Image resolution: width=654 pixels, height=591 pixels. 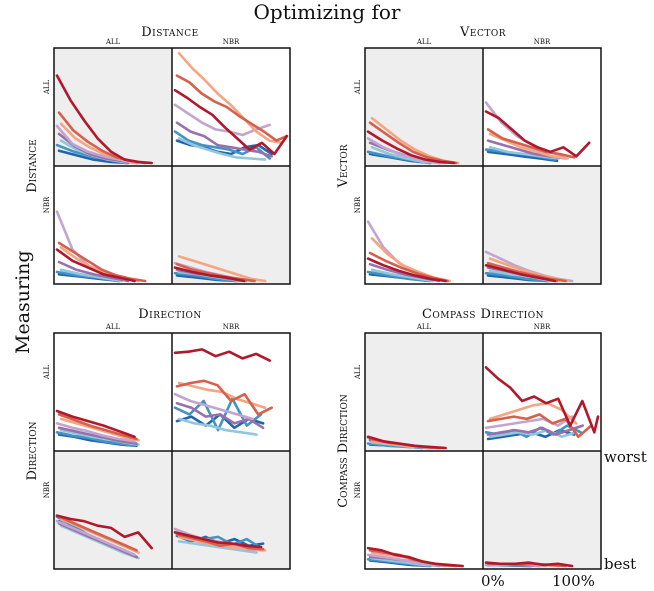 I want to click on panel-title: Compass Direction, so click(x=483, y=314).